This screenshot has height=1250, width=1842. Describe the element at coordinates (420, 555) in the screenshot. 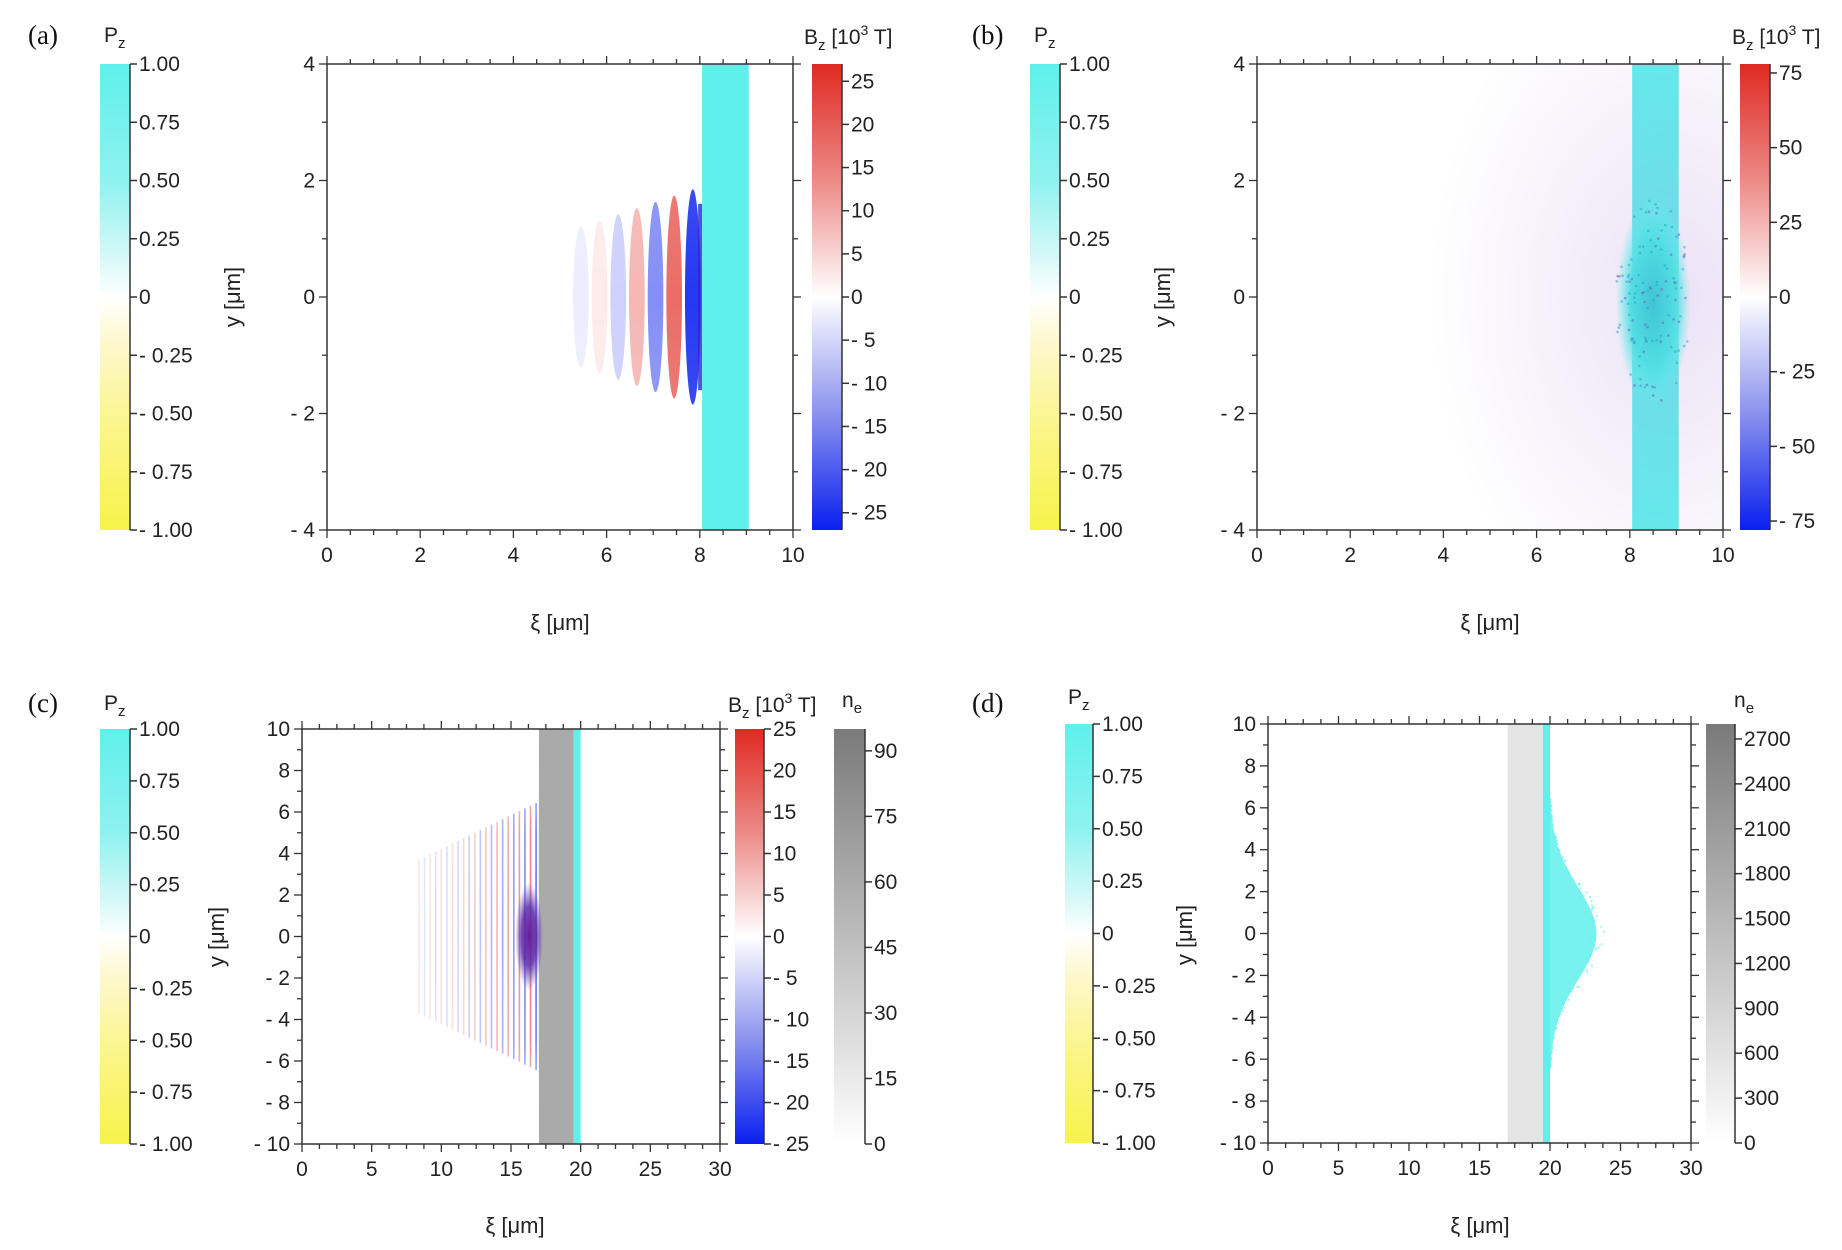

I see `x-tick-label: 2` at that location.